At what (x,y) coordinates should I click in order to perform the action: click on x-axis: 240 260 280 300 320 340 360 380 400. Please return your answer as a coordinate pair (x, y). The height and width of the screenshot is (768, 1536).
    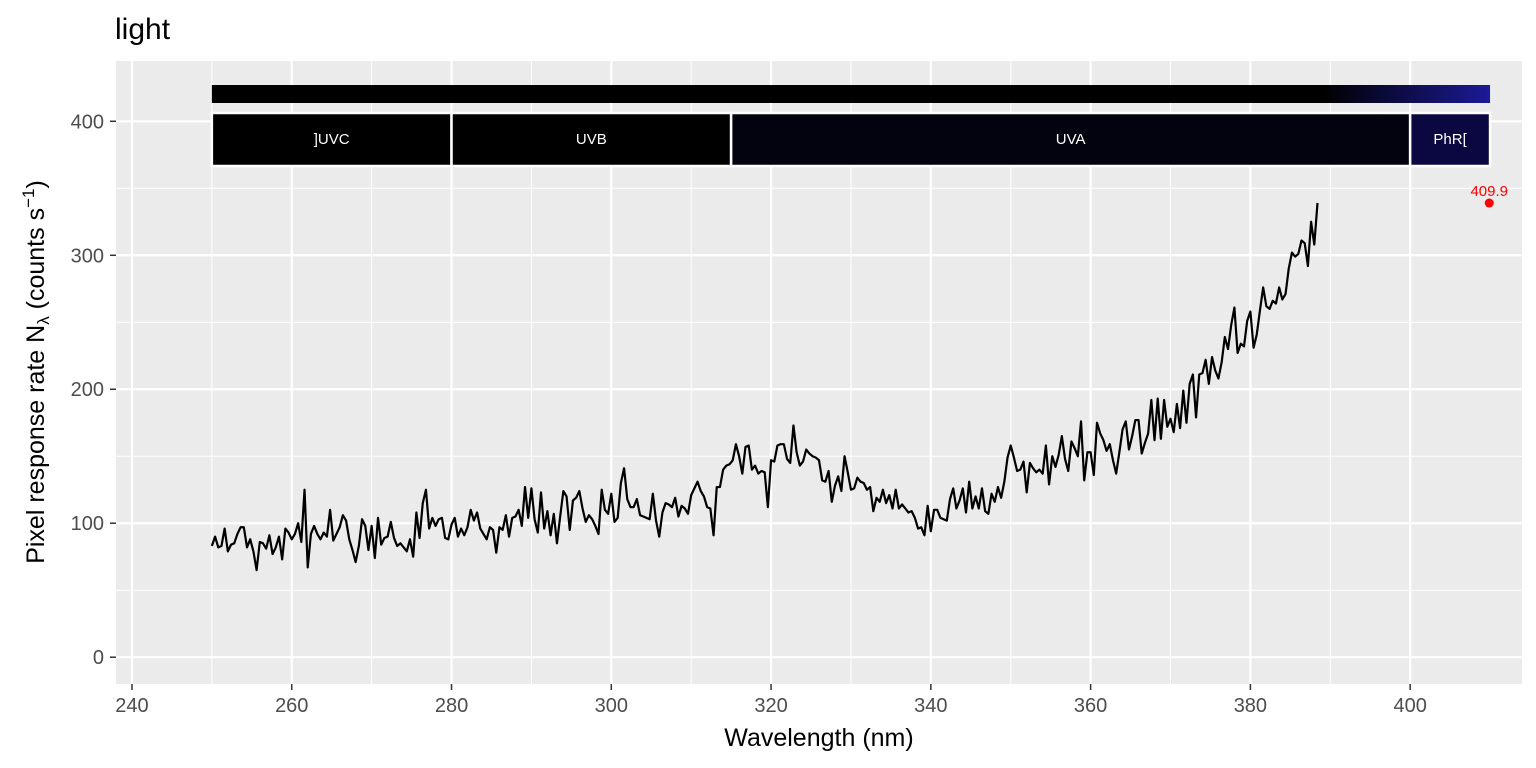
    Looking at the image, I should click on (771, 700).